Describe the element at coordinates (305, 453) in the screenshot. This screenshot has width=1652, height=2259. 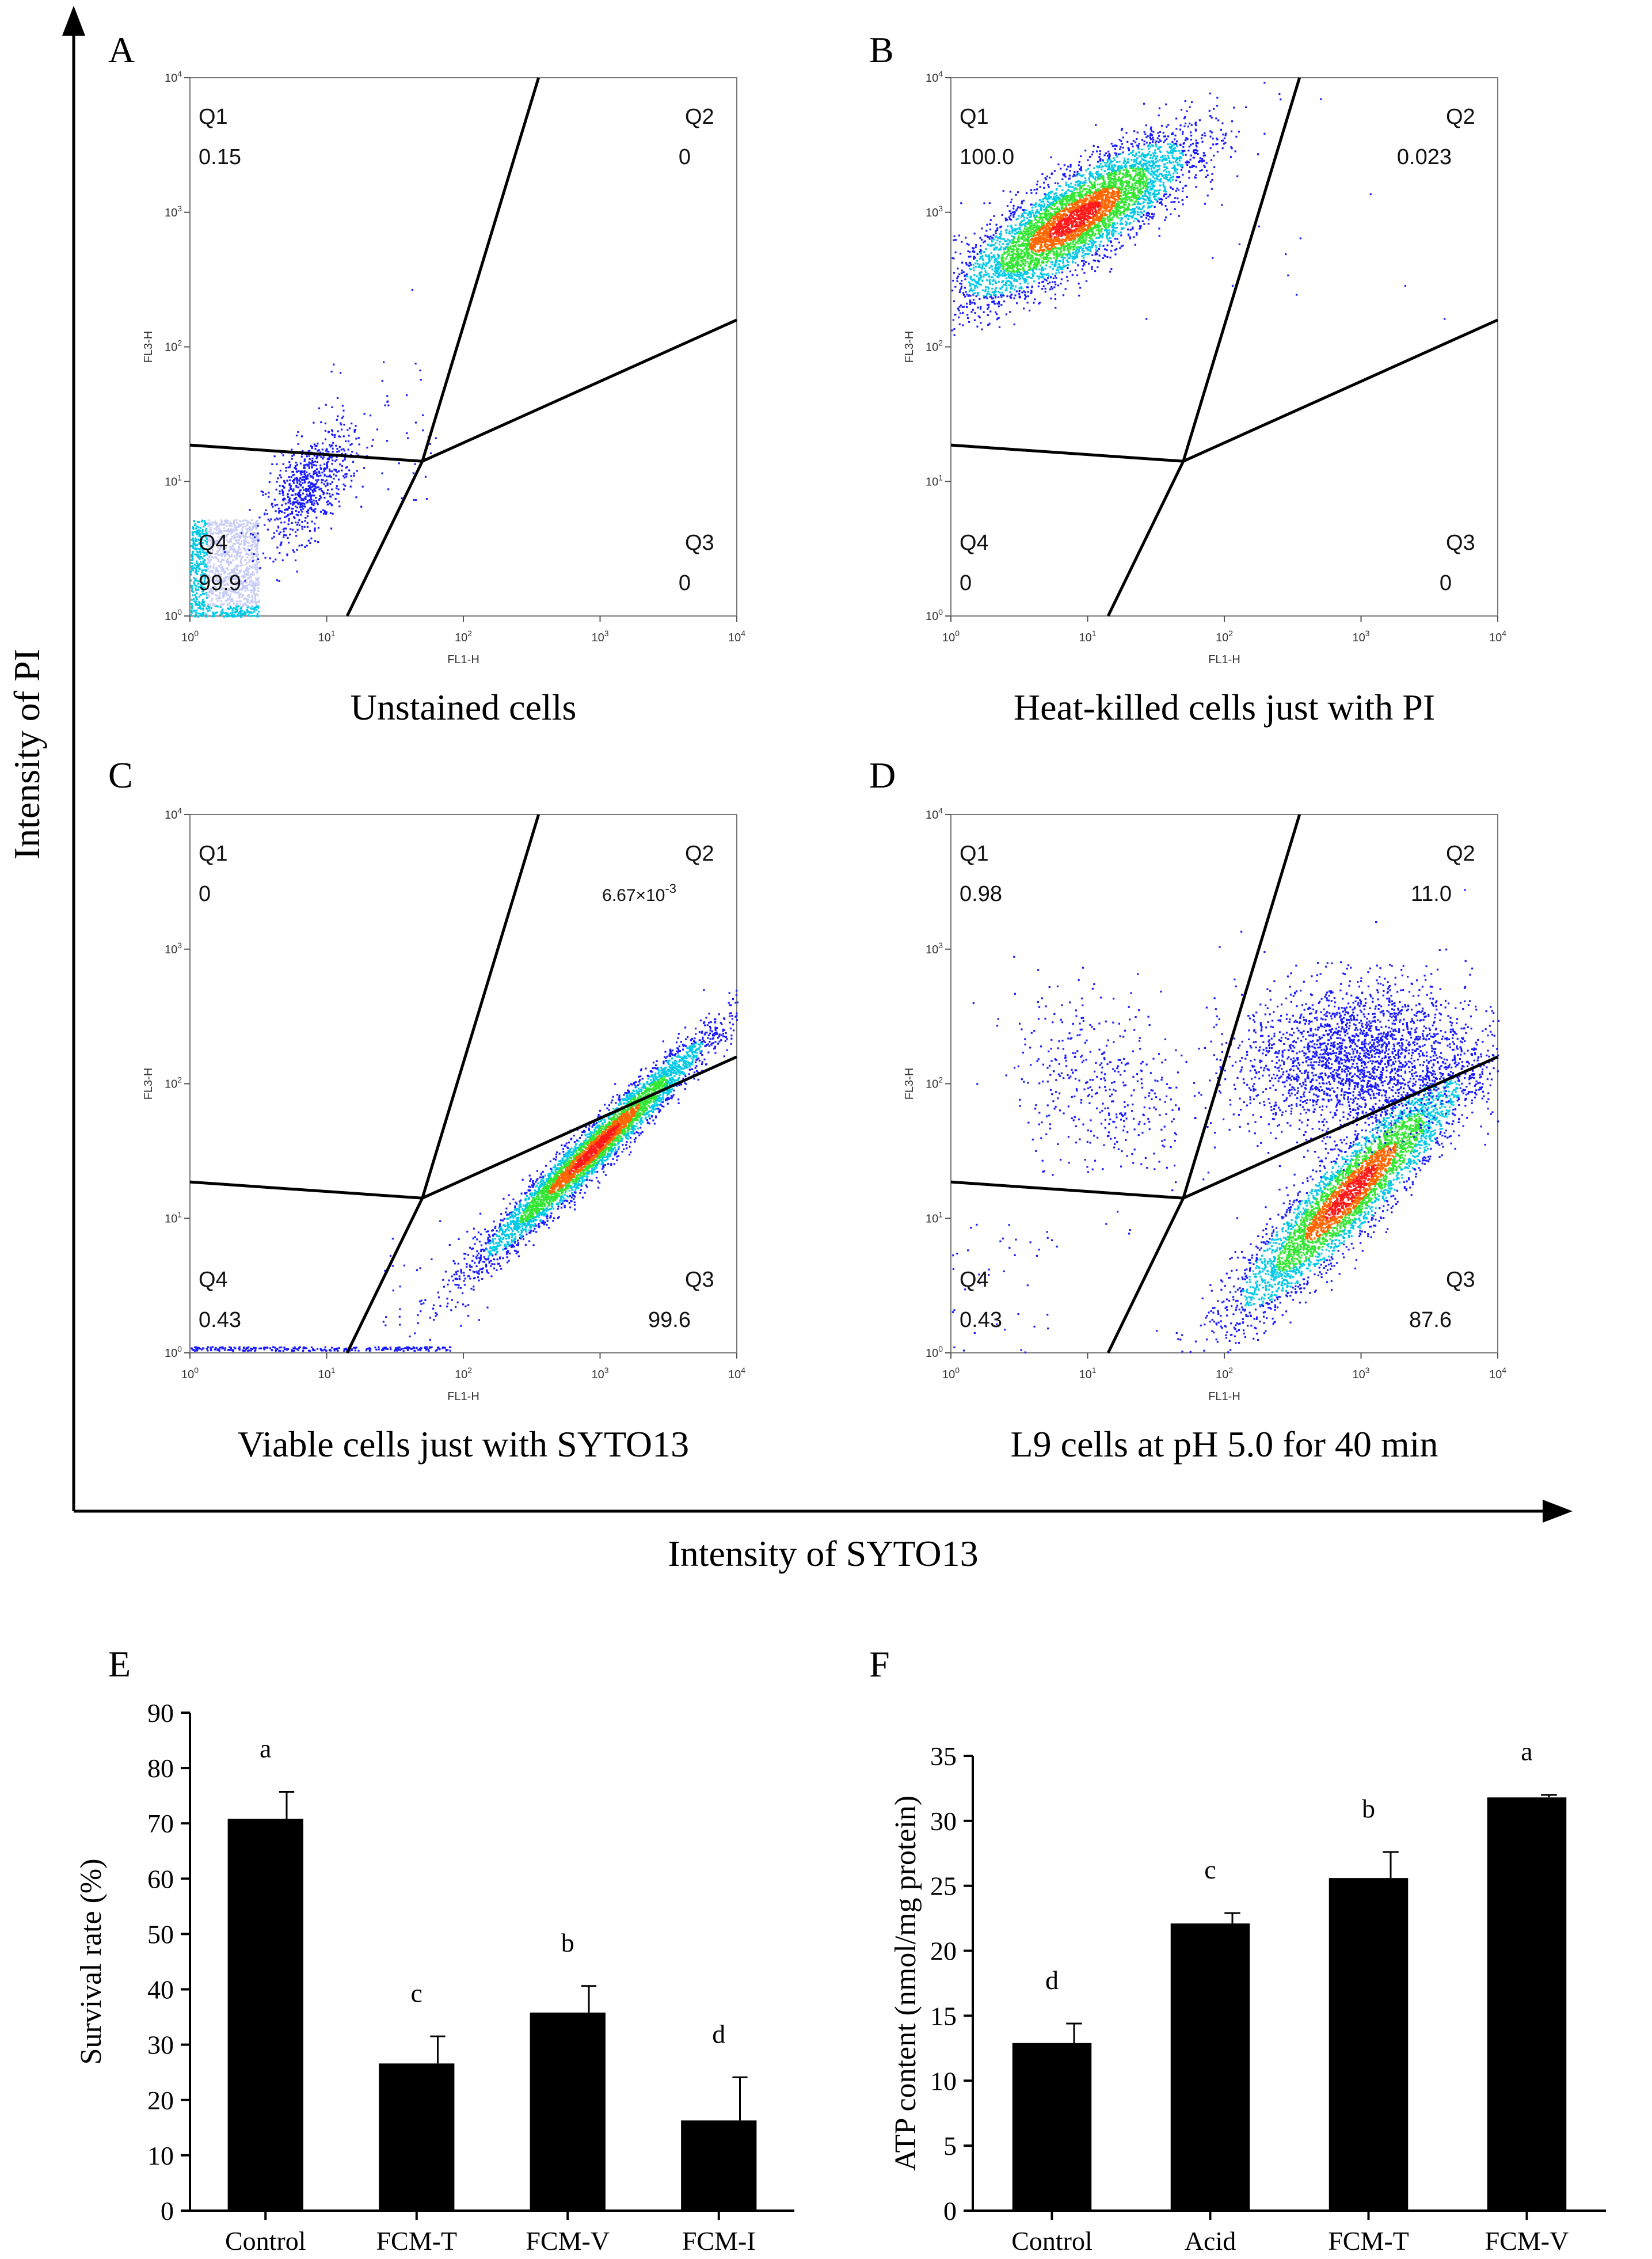
I see `gate-line-left` at that location.